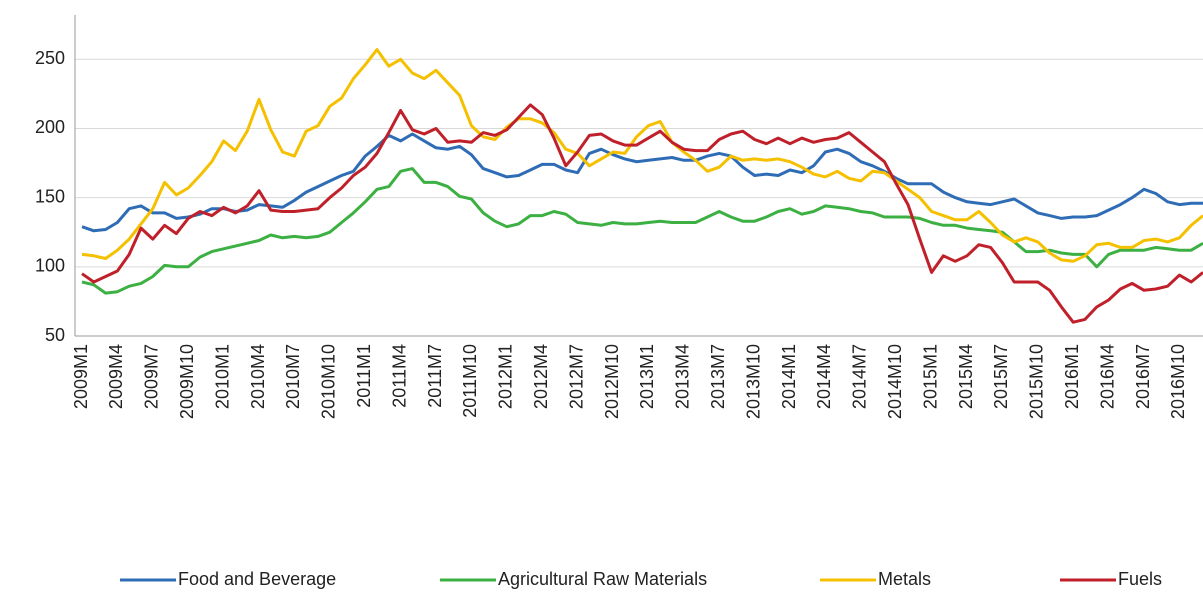 The width and height of the screenshot is (1203, 599). I want to click on x-tick-label: 2009M1, so click(81, 376).